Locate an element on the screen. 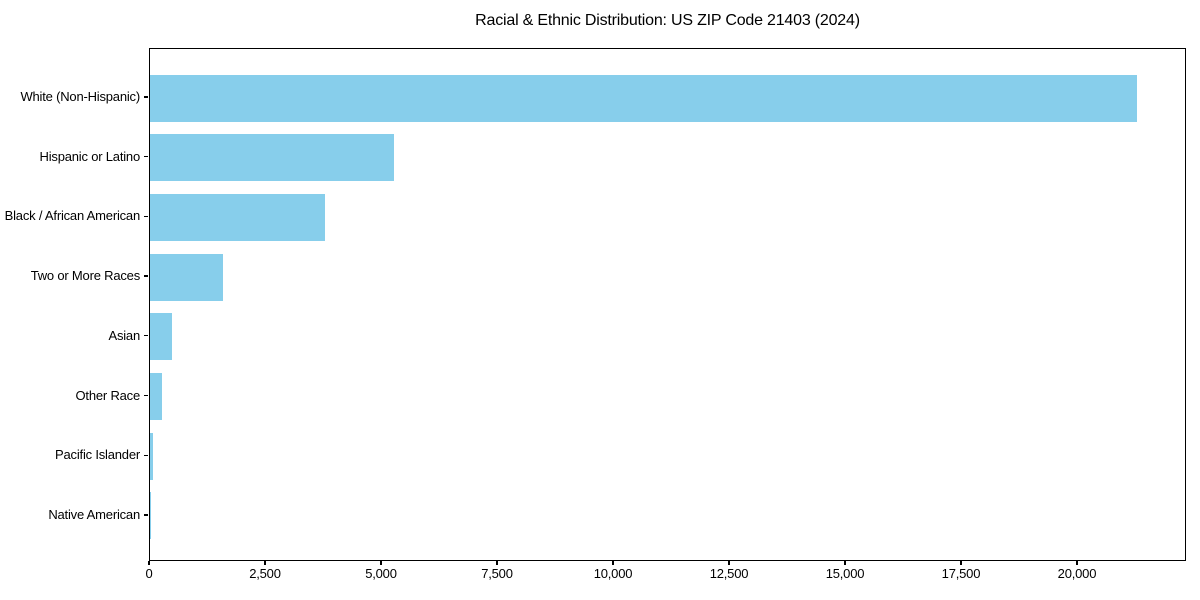 This screenshot has width=1200, height=600. x-tick-label-12500: 12,500 is located at coordinates (729, 573).